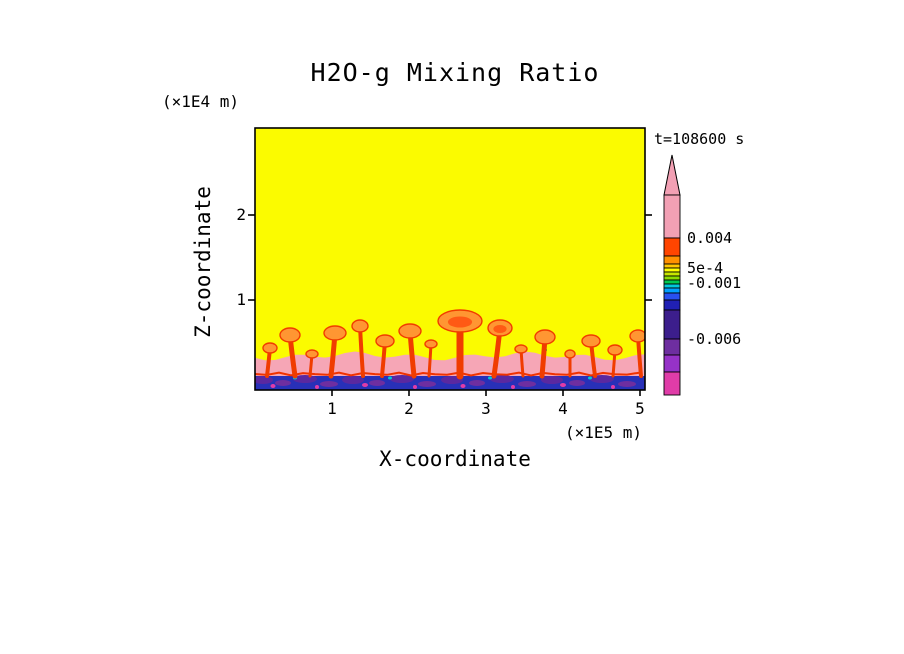 The width and height of the screenshot is (904, 654). What do you see at coordinates (714, 283) in the screenshot?
I see `colorbar-tick-label: -0.001` at bounding box center [714, 283].